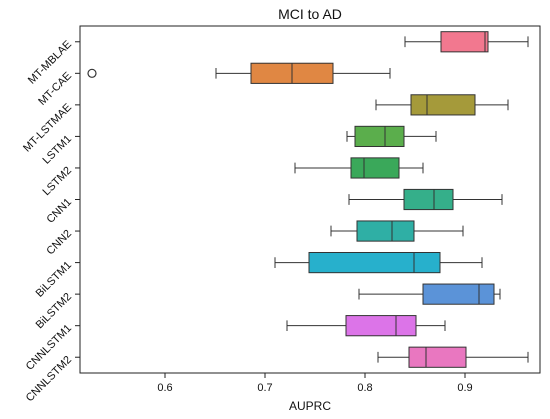 The height and width of the screenshot is (419, 550). I want to click on x-axis-ticks: 0.6 0.7 0.8 0.9, so click(315, 383).